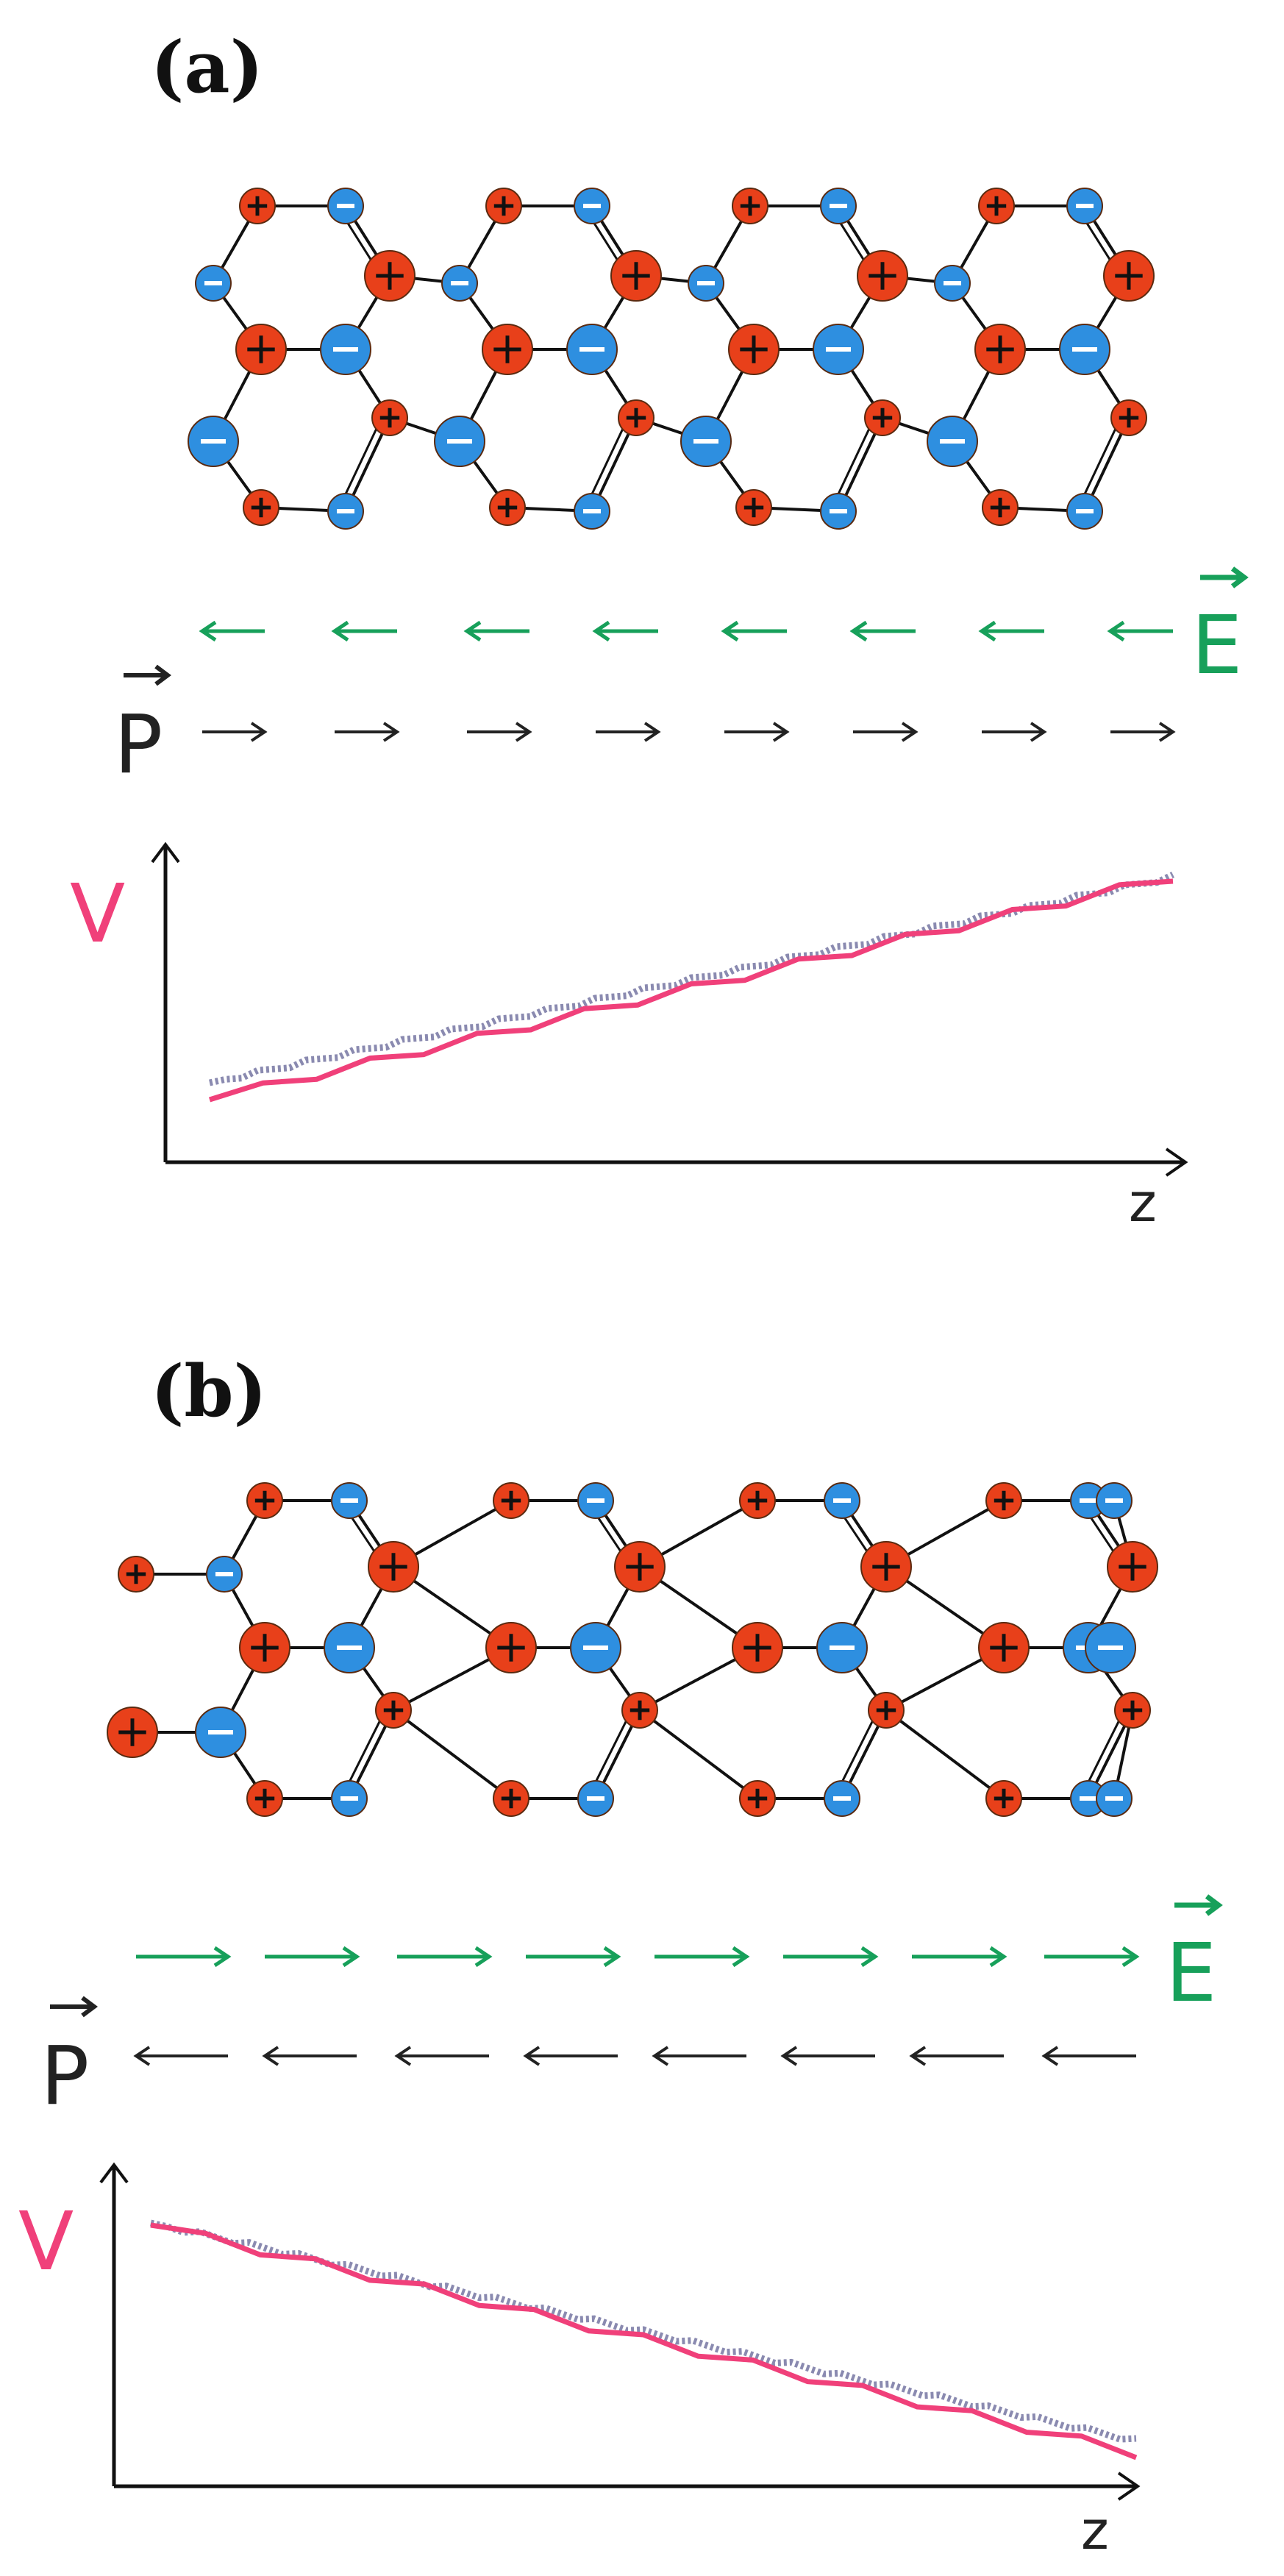  Describe the element at coordinates (1224, 577) in the screenshot. I see `field-vector-hat-a` at that location.